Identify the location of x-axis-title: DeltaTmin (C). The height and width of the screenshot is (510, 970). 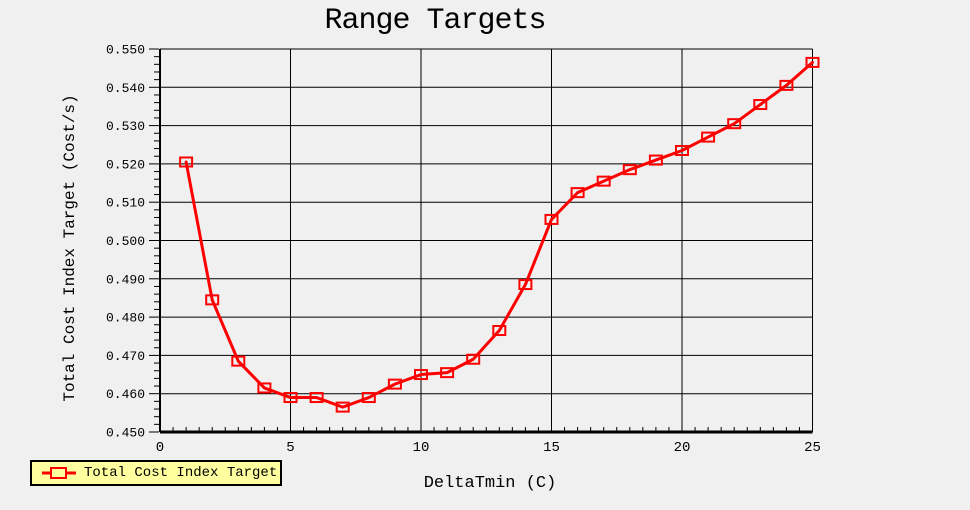
(490, 483).